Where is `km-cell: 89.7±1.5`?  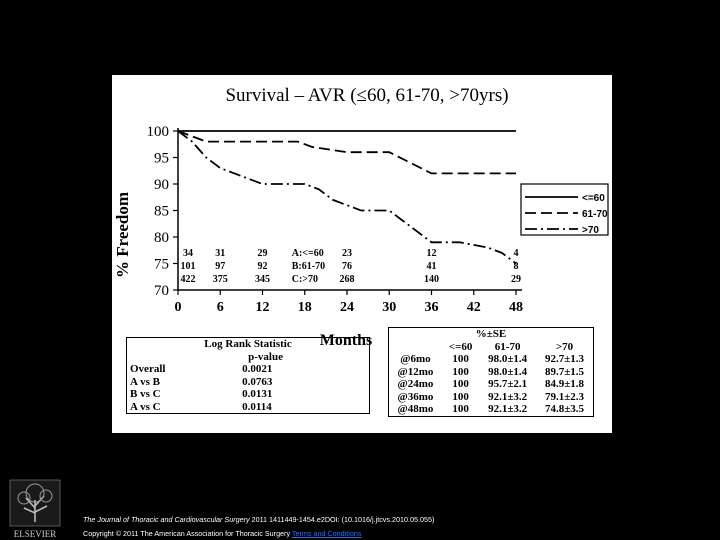
km-cell: 89.7±1.5 is located at coordinates (564, 371).